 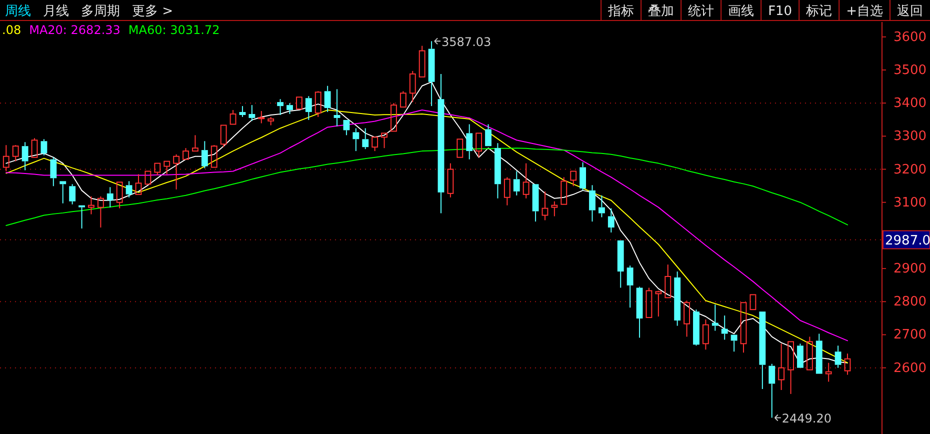 What do you see at coordinates (910, 302) in the screenshot?
I see `y-tick-label: 2800` at bounding box center [910, 302].